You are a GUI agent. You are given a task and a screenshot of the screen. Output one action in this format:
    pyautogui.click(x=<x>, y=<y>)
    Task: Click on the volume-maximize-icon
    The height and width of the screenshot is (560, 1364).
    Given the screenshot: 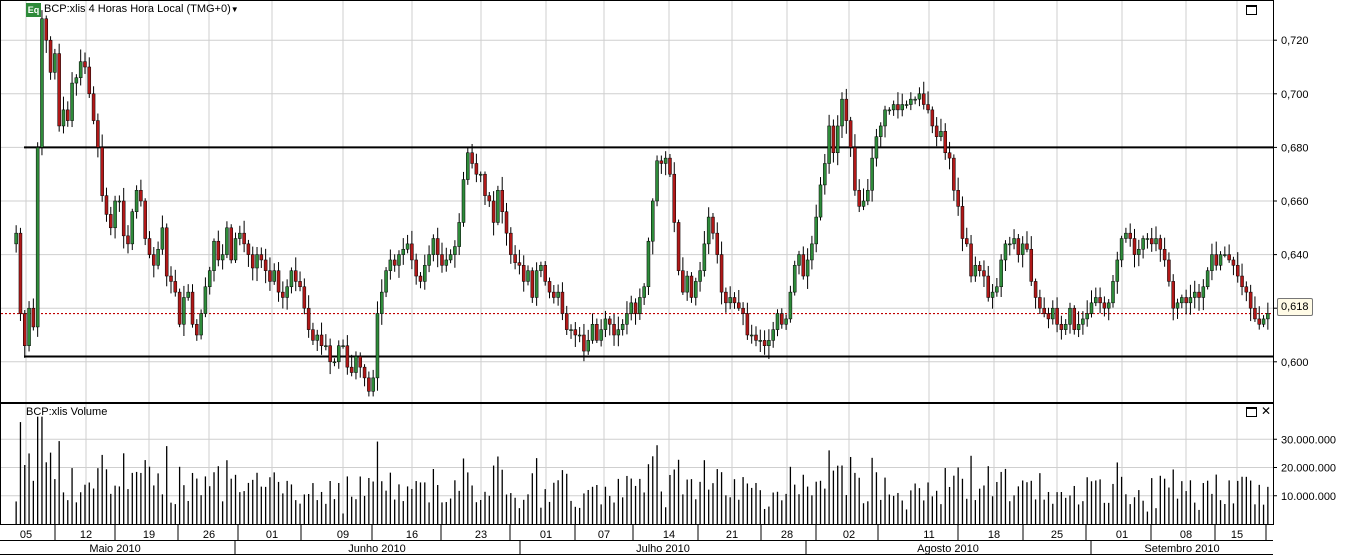 What is the action you would take?
    pyautogui.click(x=1251, y=412)
    